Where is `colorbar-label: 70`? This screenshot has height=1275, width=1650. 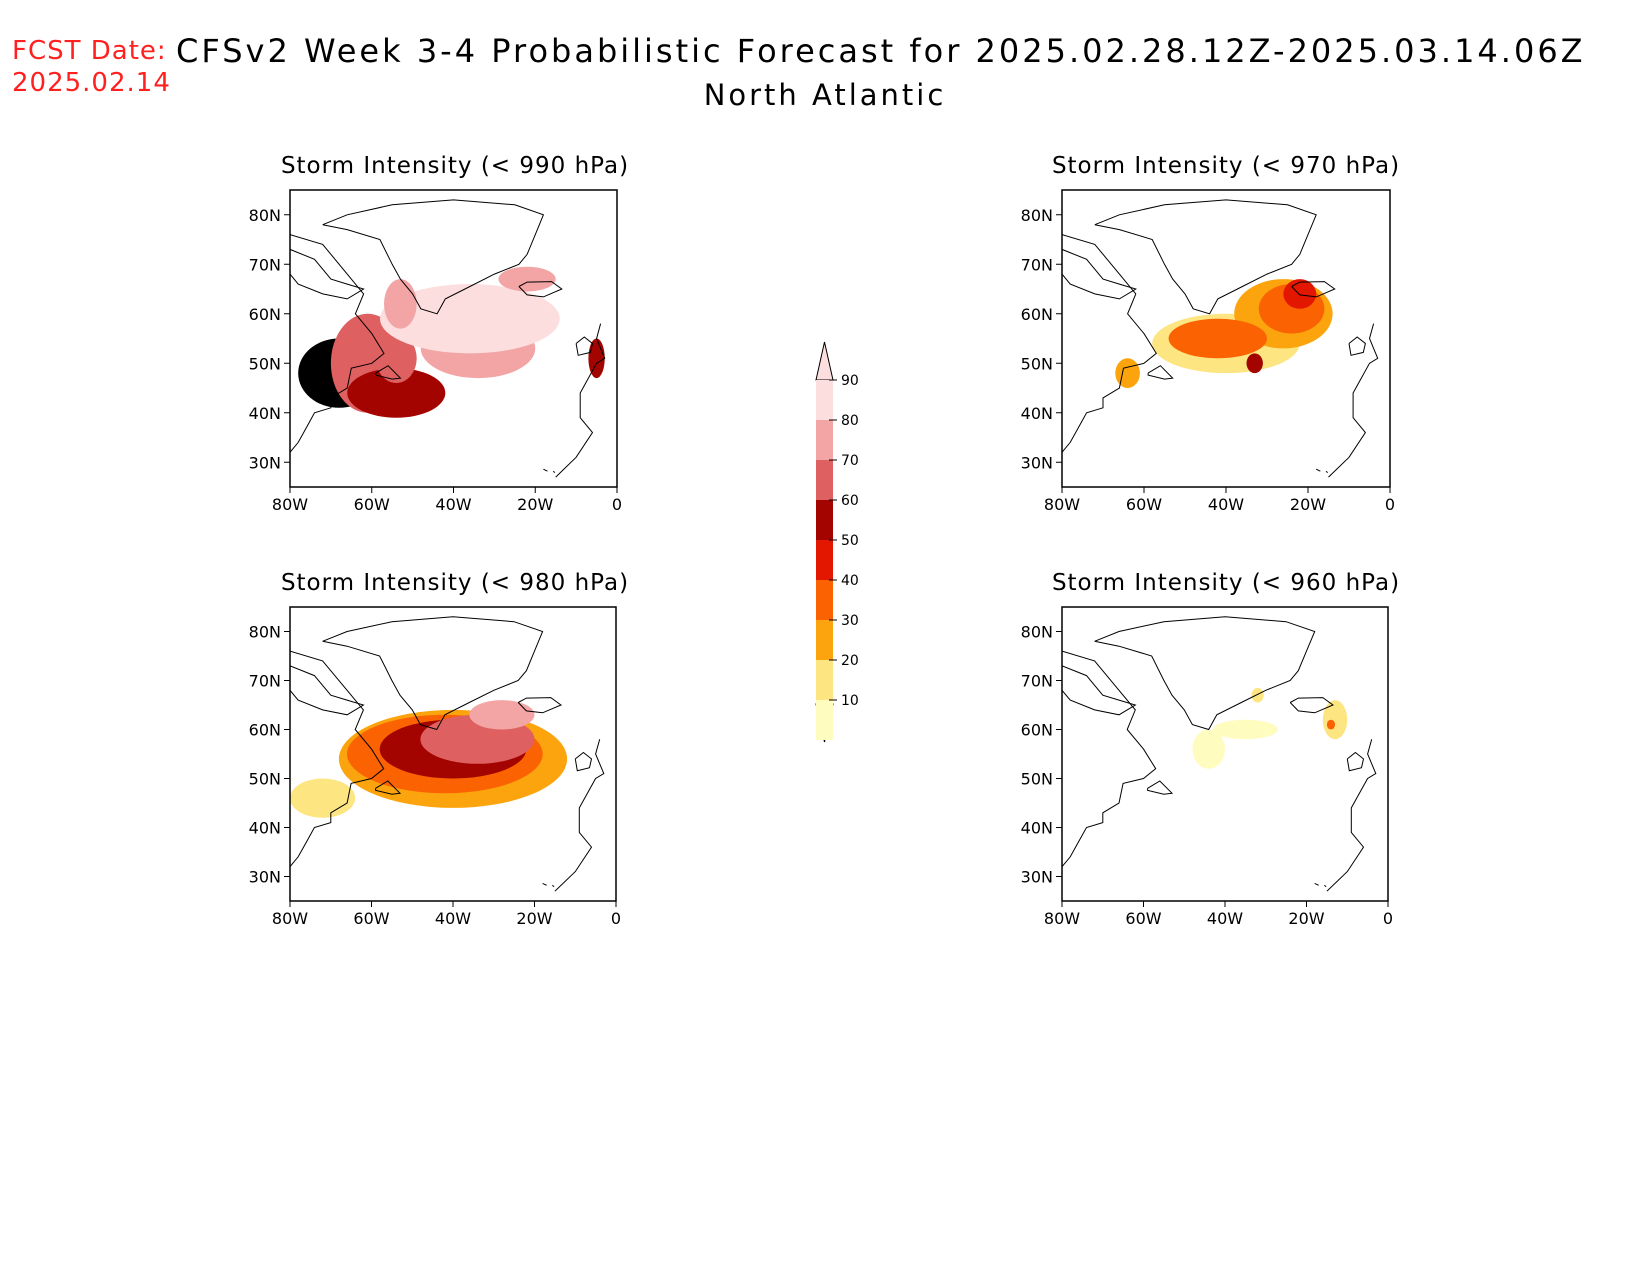
colorbar-label: 70 is located at coordinates (850, 461).